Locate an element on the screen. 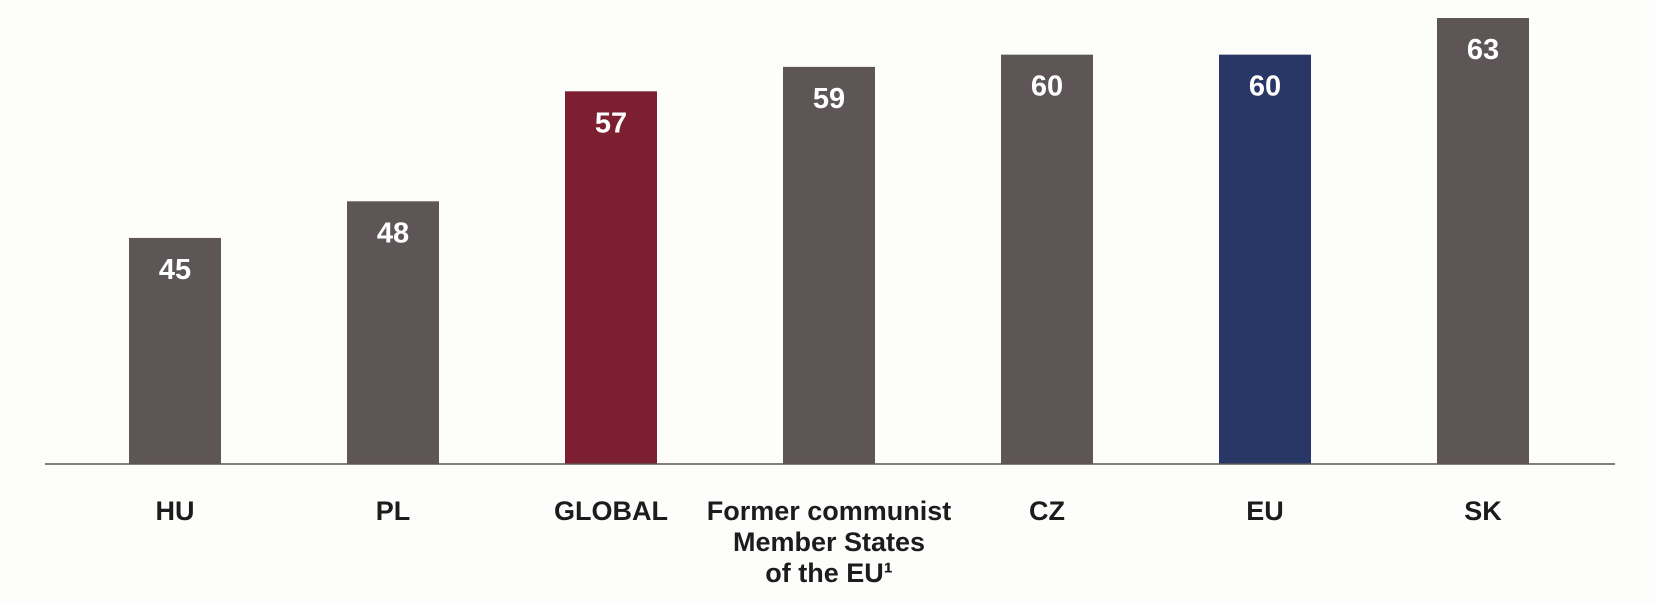 This screenshot has height=604, width=1656. category-label: GLOBAL is located at coordinates (611, 511).